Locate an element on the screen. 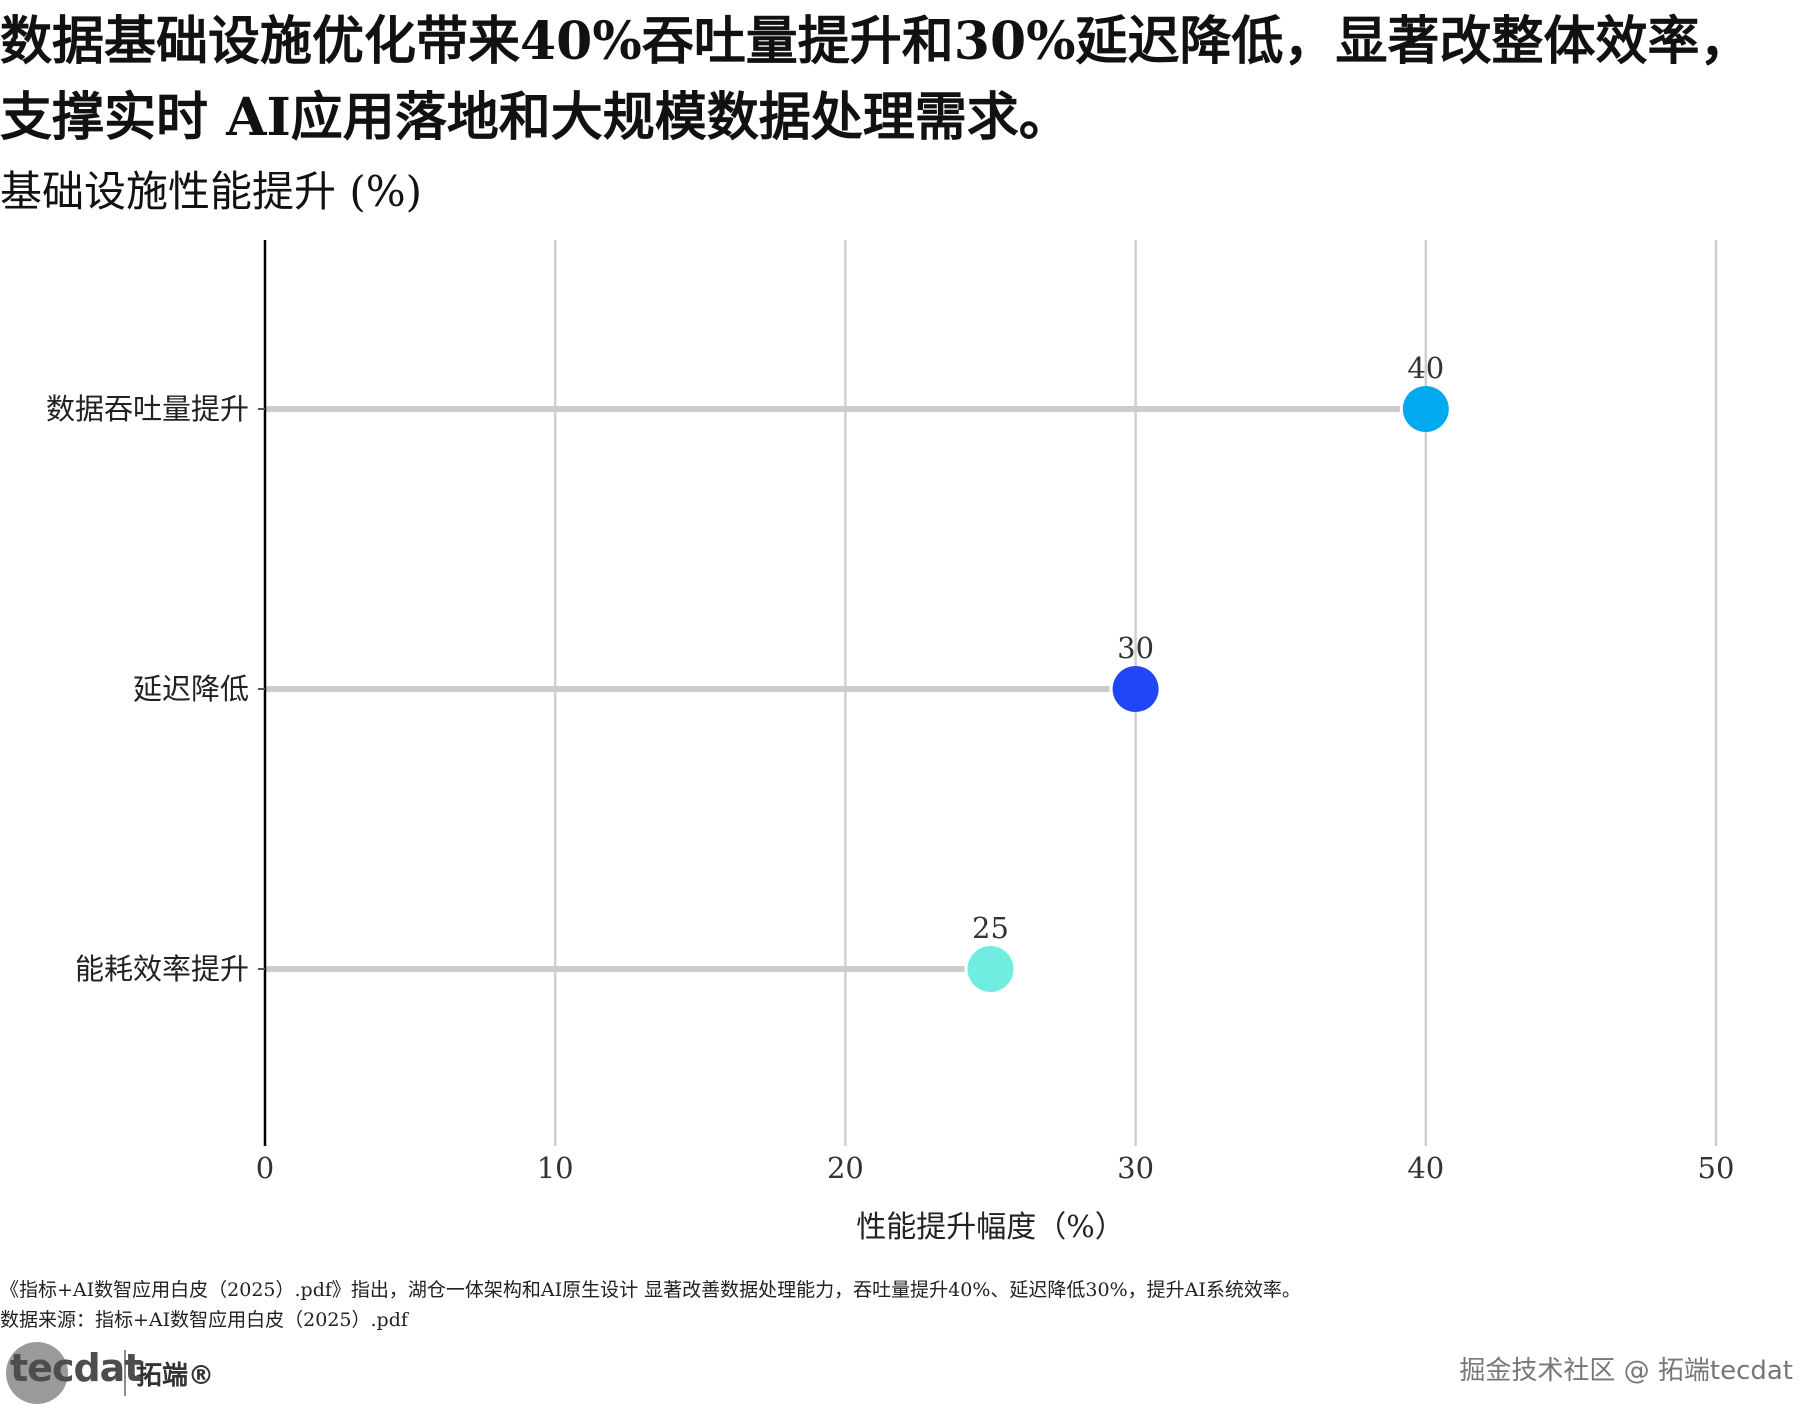  data-label-0: 40 is located at coordinates (1425, 368).